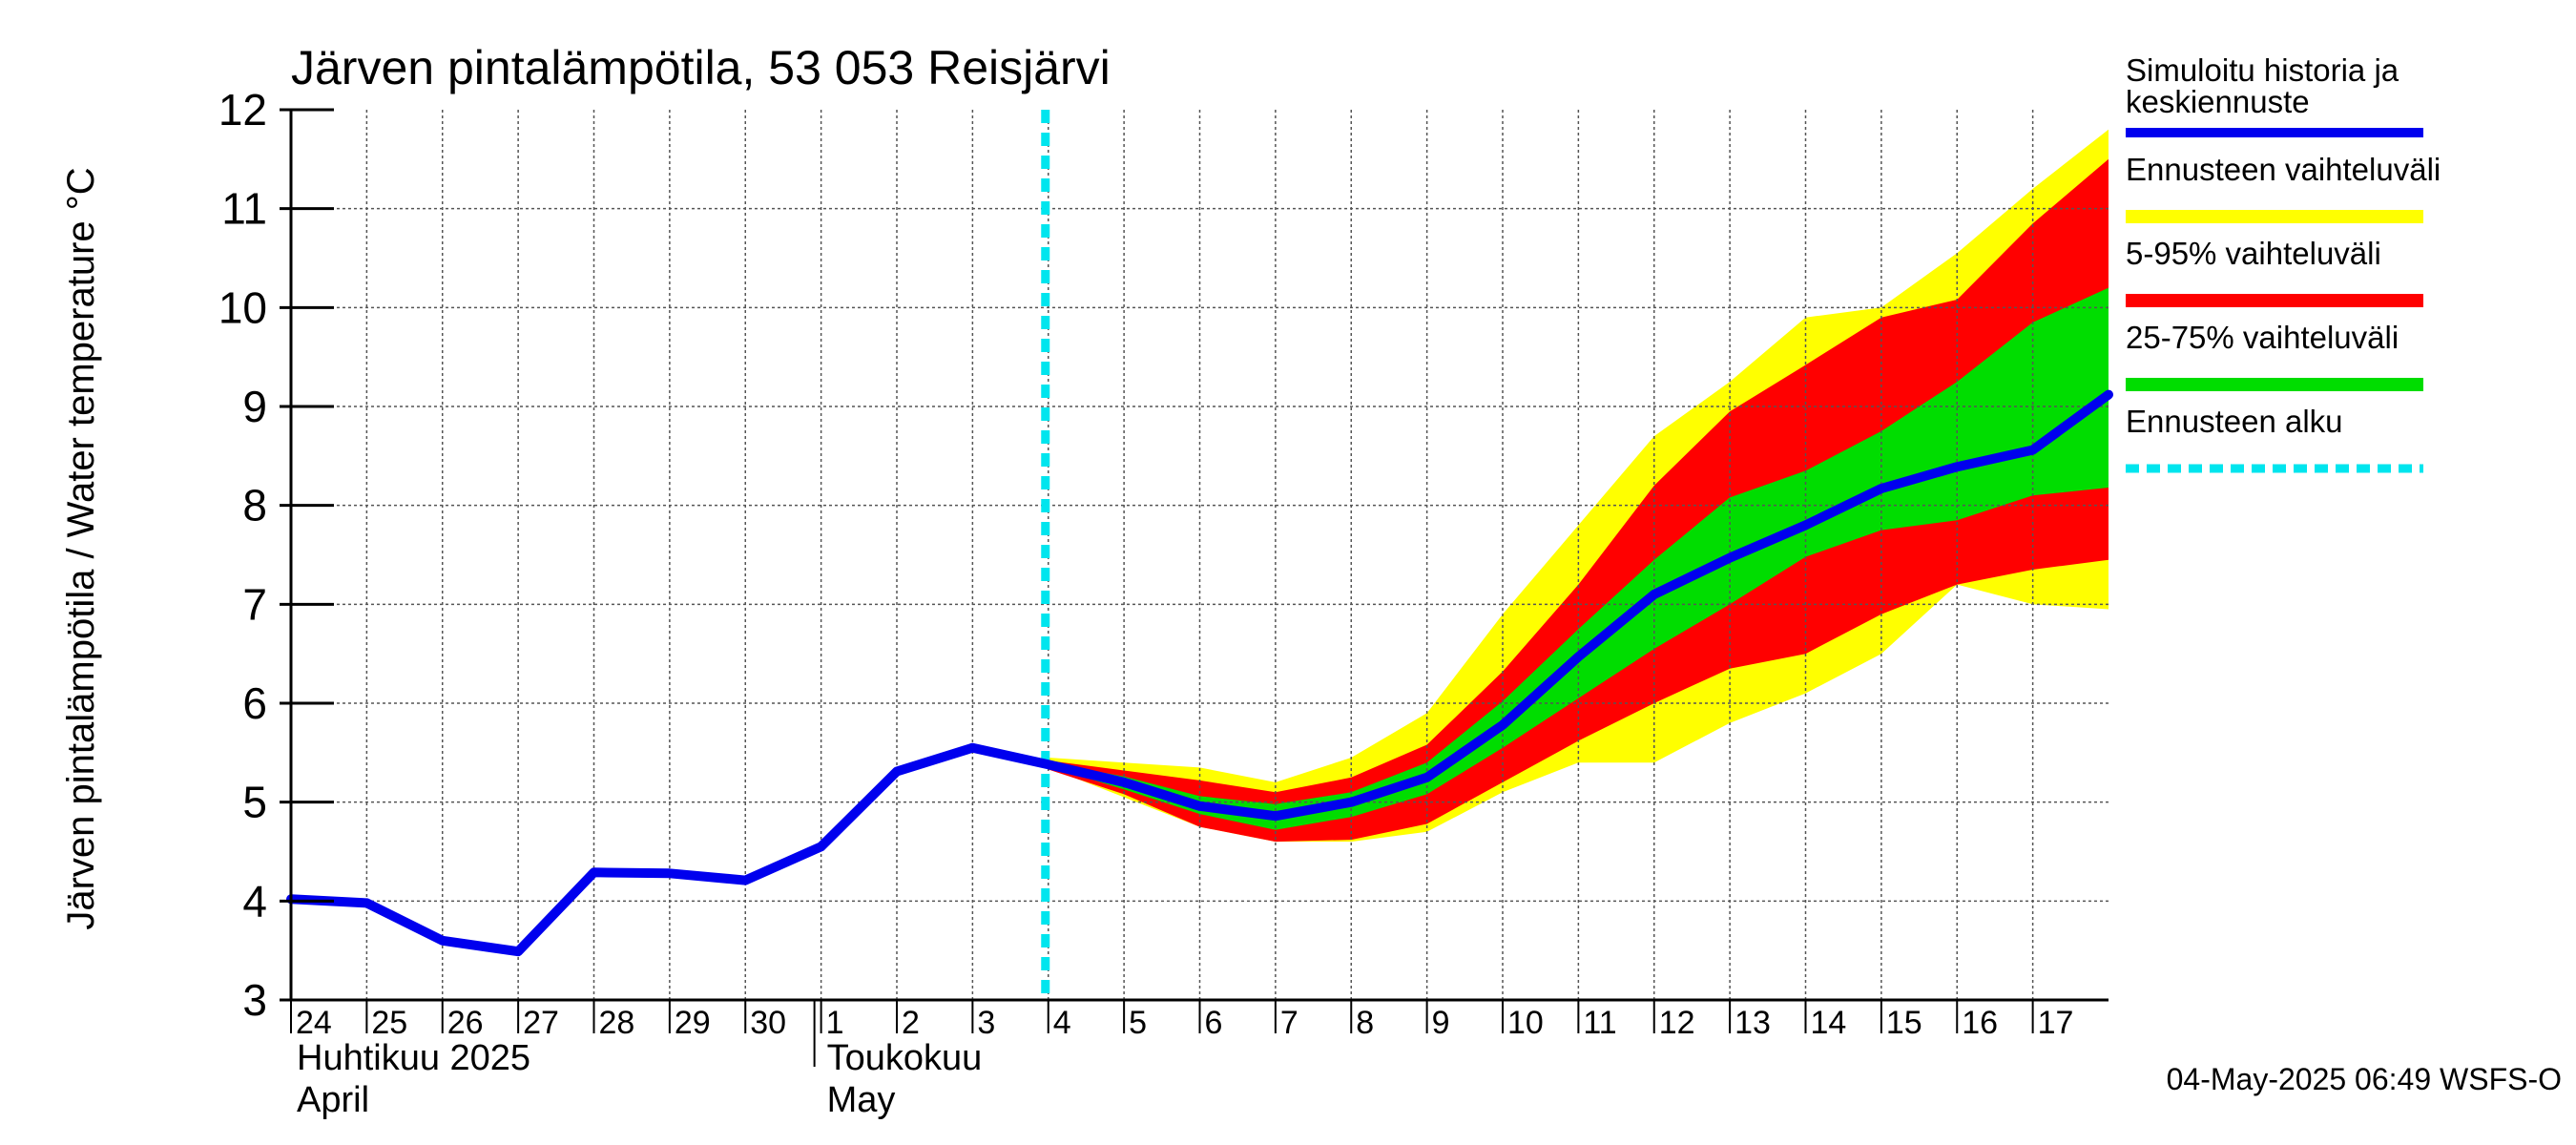 The height and width of the screenshot is (1145, 2576). What do you see at coordinates (2262, 337) in the screenshot?
I see `legend-label: 25-75% vaihteluväli` at bounding box center [2262, 337].